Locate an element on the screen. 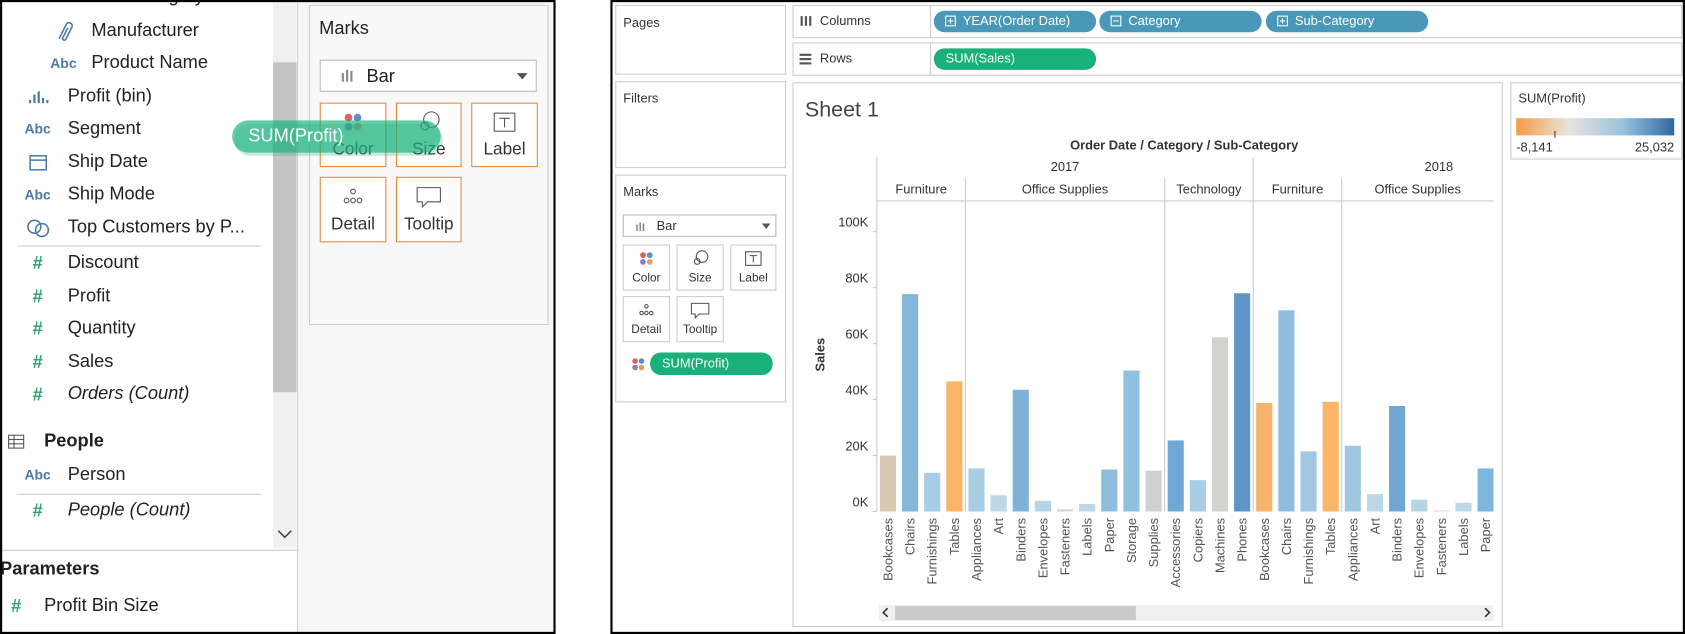  field-type-icon: Abc is located at coordinates (63, 2).